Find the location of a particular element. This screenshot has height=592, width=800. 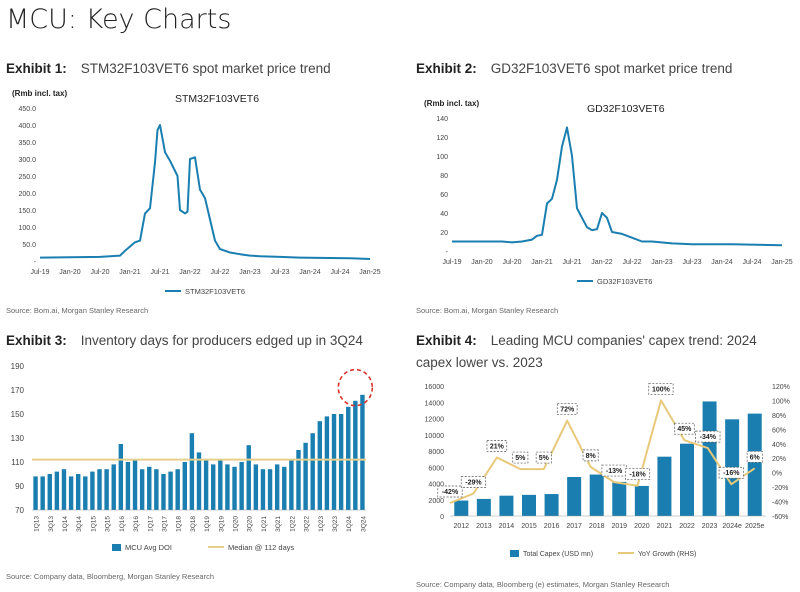

y2-tick-label: 40% is located at coordinates (779, 445).